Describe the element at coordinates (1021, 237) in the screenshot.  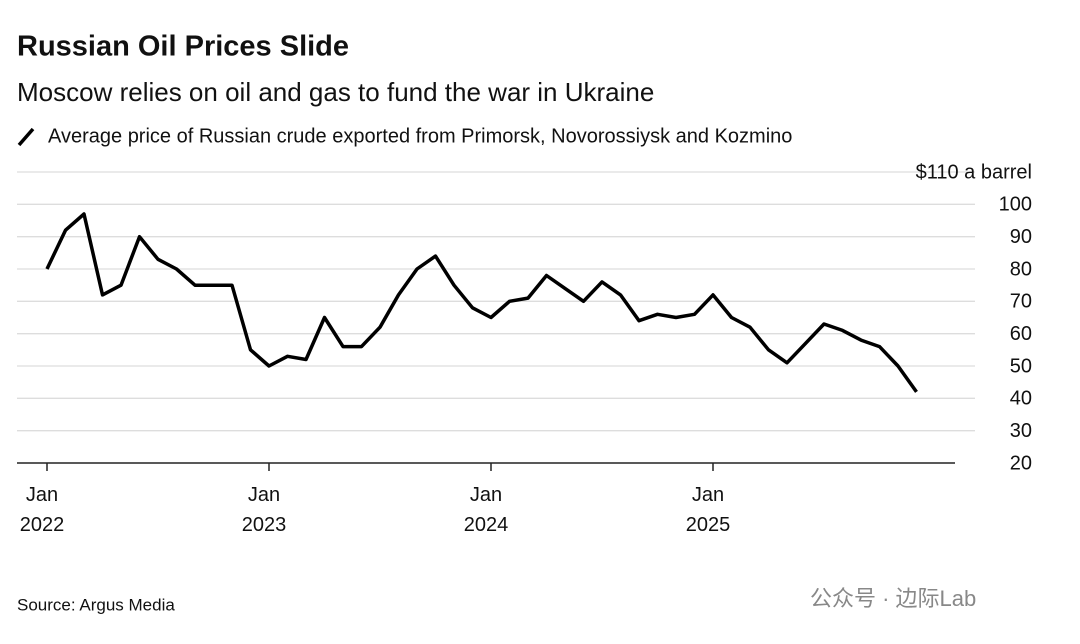
I see `y-tick-label: 90` at that location.